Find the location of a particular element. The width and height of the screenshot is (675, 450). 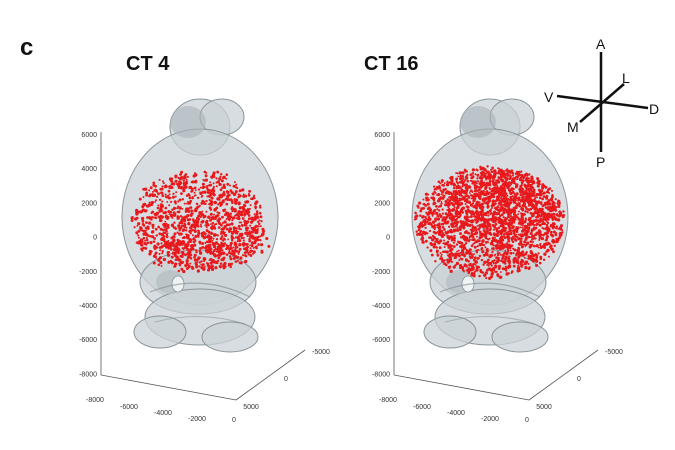

z-tick-label: 0 is located at coordinates (579, 379).